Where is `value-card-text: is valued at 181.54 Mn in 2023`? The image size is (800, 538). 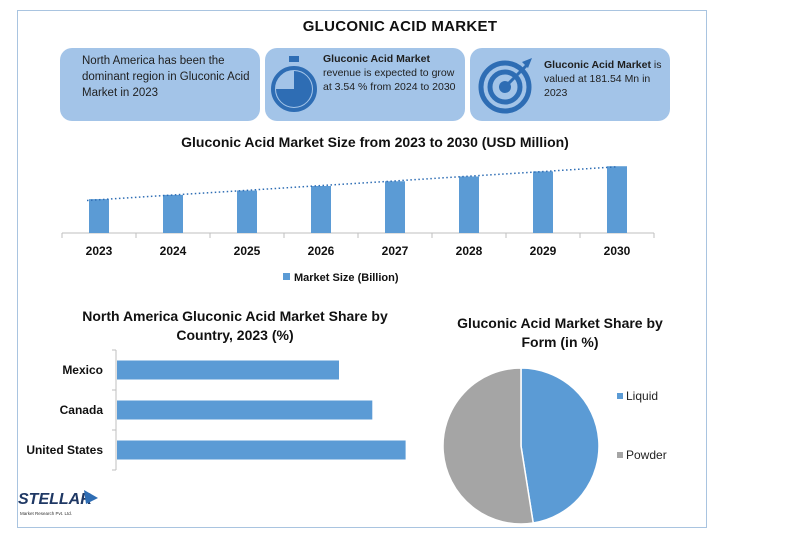 value-card-text: is valued at 181.54 Mn in 2023 is located at coordinates (603, 79).